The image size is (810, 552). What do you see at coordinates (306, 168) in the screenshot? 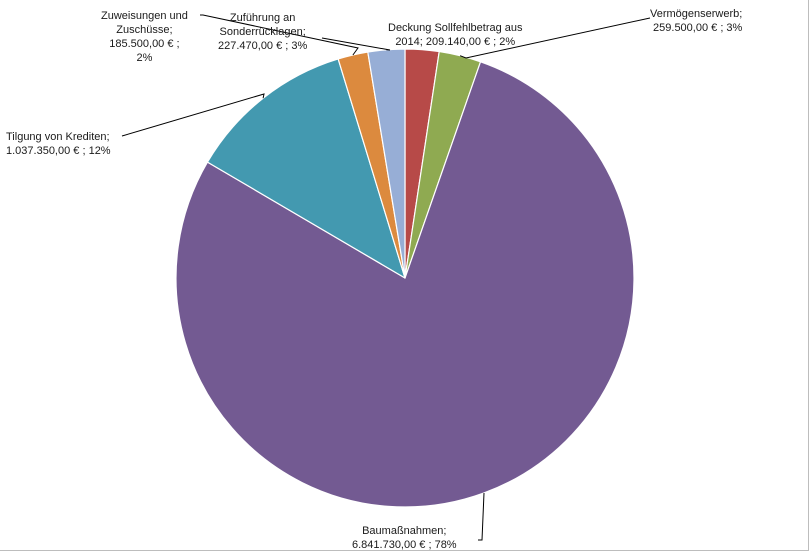
I see `pie-slice-tilgung-von-krediten` at bounding box center [306, 168].